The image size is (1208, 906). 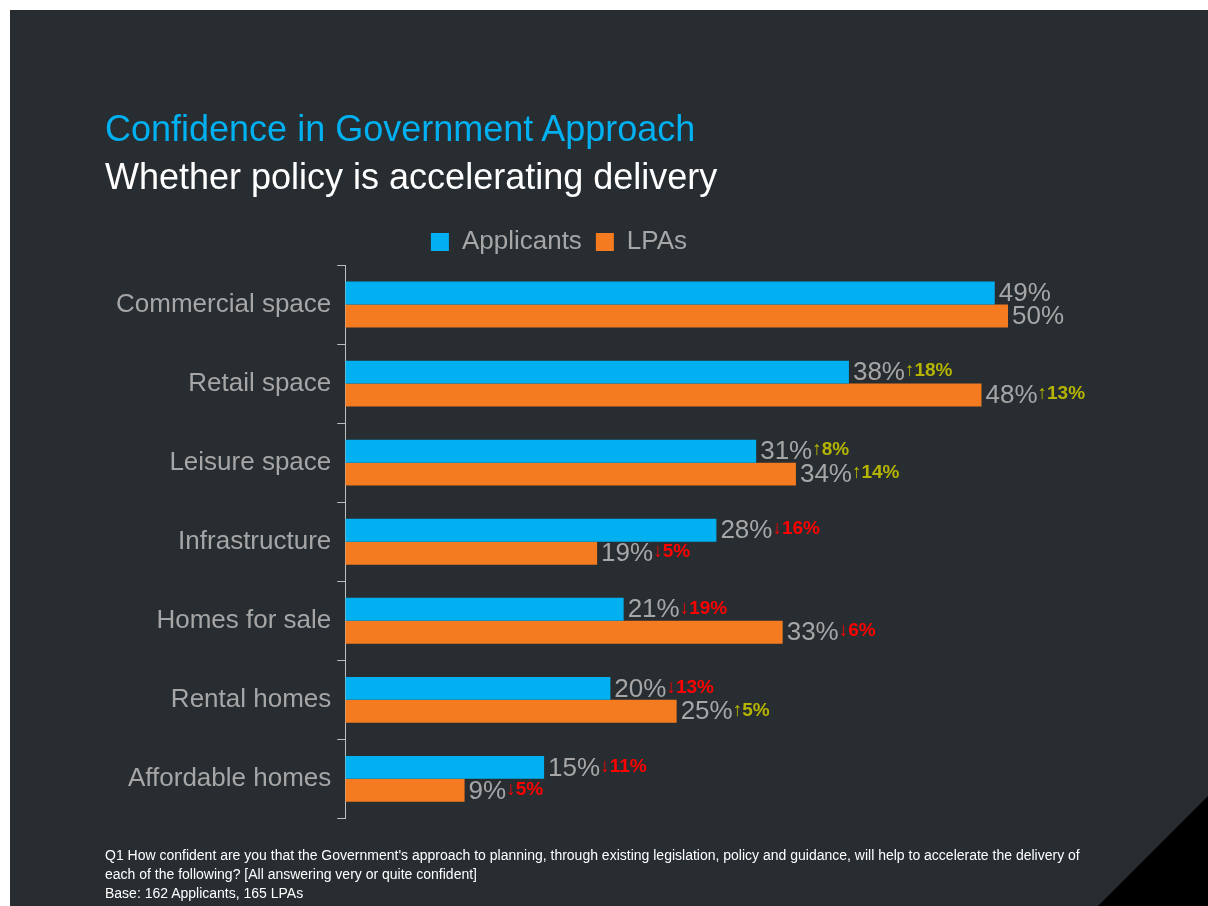 What do you see at coordinates (690, 686) in the screenshot?
I see `annotation: ↓13%` at bounding box center [690, 686].